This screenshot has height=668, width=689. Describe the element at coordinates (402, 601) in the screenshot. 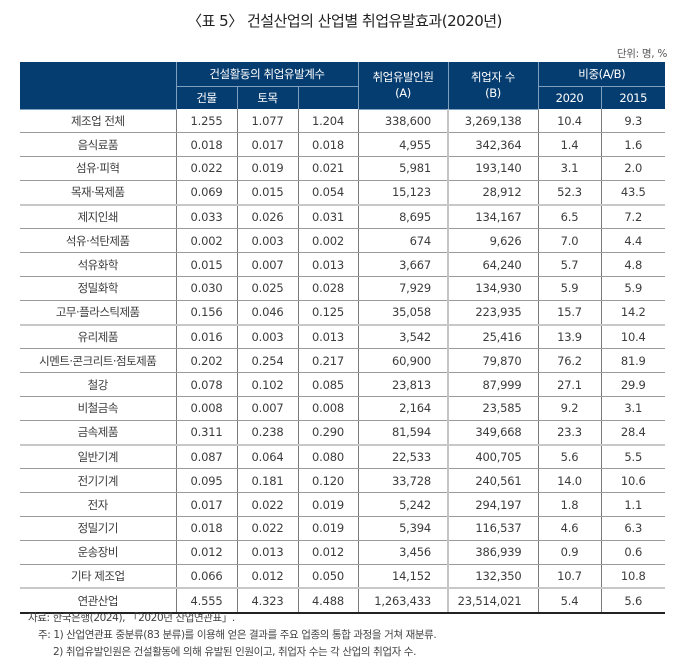

I see `cell-induced: 1,263,433` at that location.